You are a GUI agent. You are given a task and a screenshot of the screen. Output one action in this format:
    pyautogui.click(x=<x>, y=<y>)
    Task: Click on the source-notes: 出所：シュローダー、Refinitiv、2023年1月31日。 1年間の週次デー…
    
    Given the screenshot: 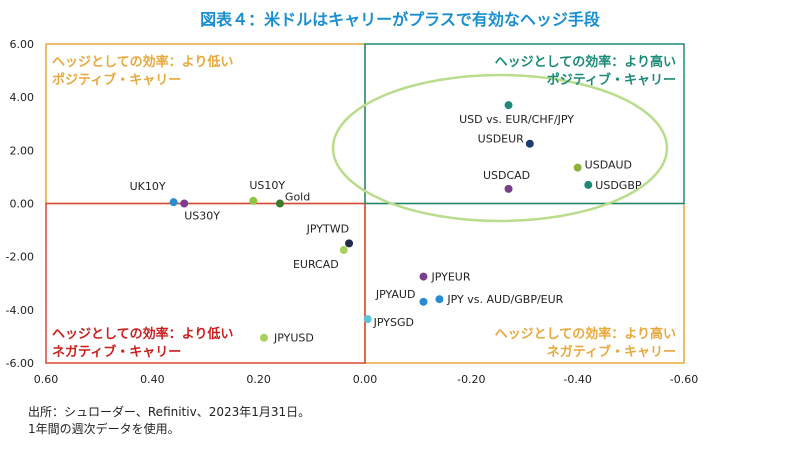 What is the action you would take?
    pyautogui.click(x=169, y=421)
    